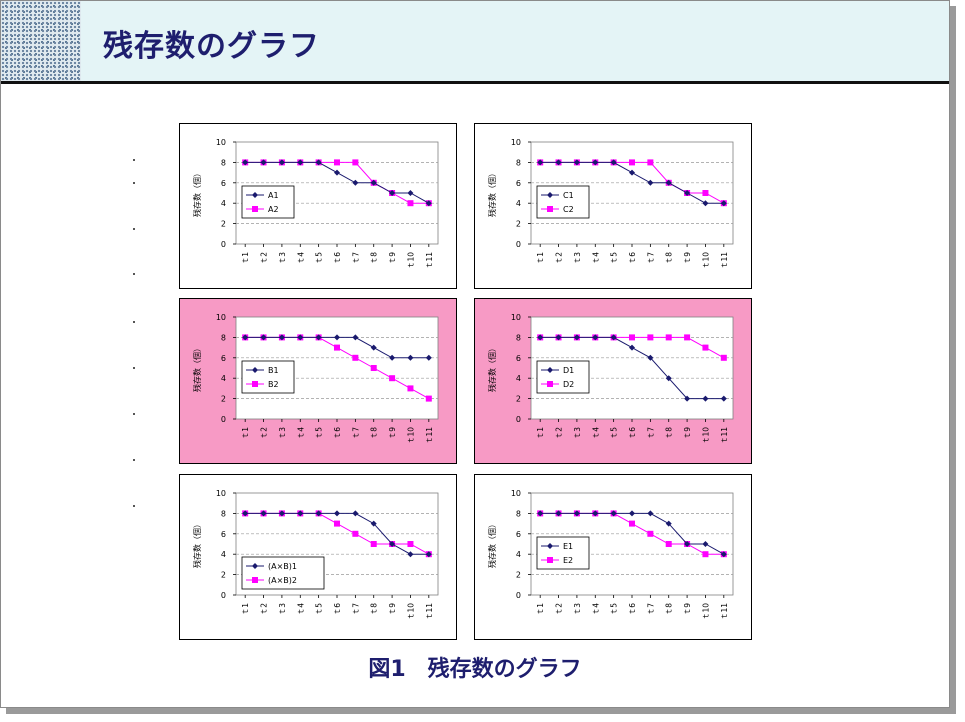 This screenshot has height=722, width=965. What do you see at coordinates (568, 546) in the screenshot?
I see `legend-label: E1` at bounding box center [568, 546].